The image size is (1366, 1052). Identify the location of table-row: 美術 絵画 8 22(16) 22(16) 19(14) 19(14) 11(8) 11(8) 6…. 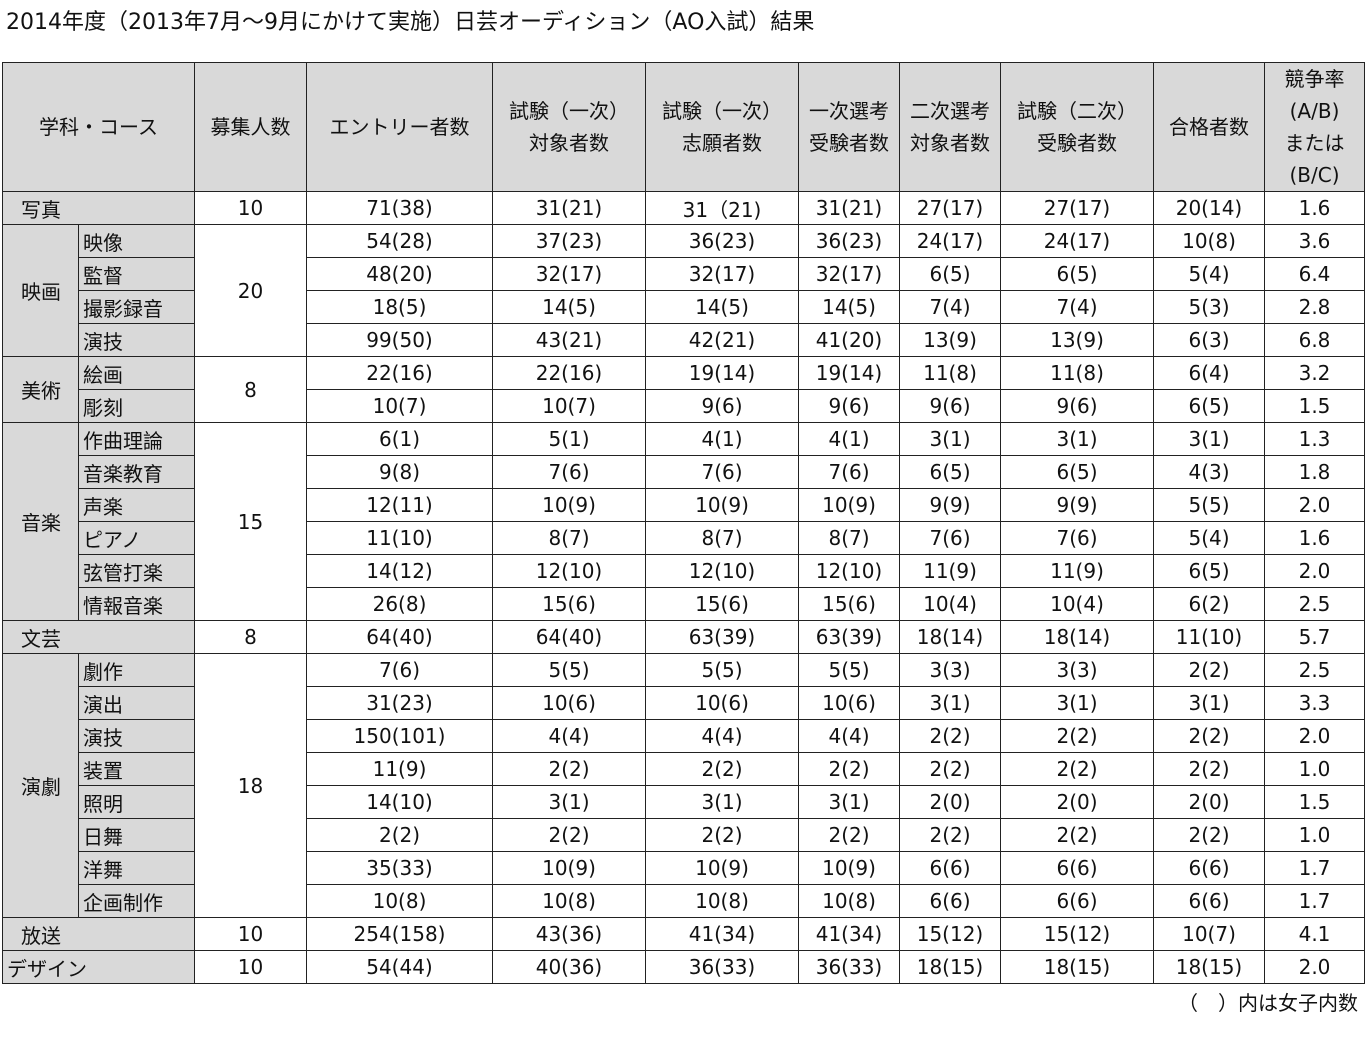
(683, 389).